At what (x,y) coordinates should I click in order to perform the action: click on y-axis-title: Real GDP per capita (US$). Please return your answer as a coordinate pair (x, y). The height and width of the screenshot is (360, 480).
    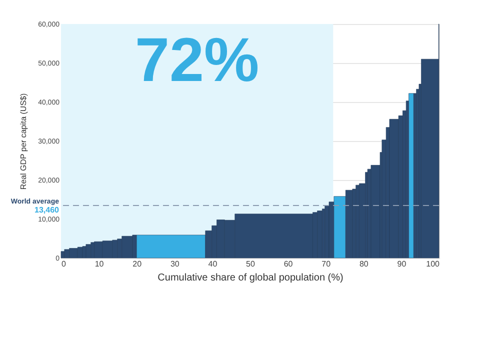
    Looking at the image, I should click on (23, 141).